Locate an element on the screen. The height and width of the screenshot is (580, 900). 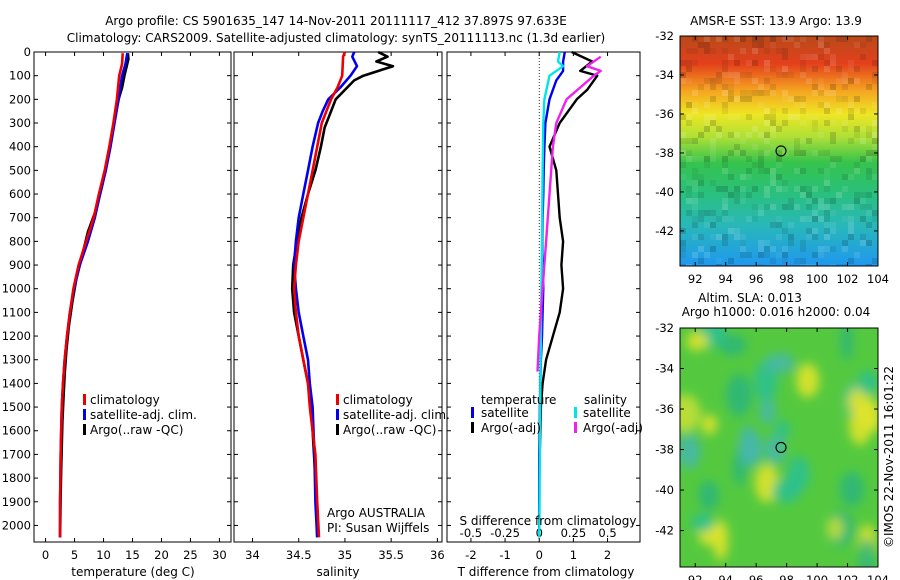
y-tick-label: -34 is located at coordinates (664, 369).